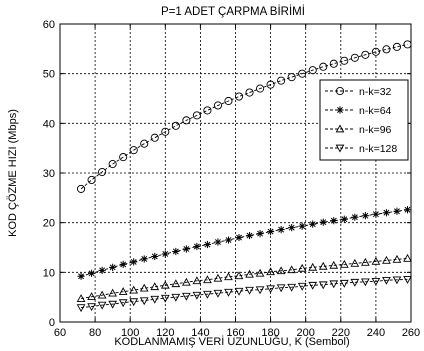 Image resolution: width=424 pixels, height=351 pixels. I want to click on y-axis-title: KOD ÇÖZME HIZI (Mbps), so click(13, 173).